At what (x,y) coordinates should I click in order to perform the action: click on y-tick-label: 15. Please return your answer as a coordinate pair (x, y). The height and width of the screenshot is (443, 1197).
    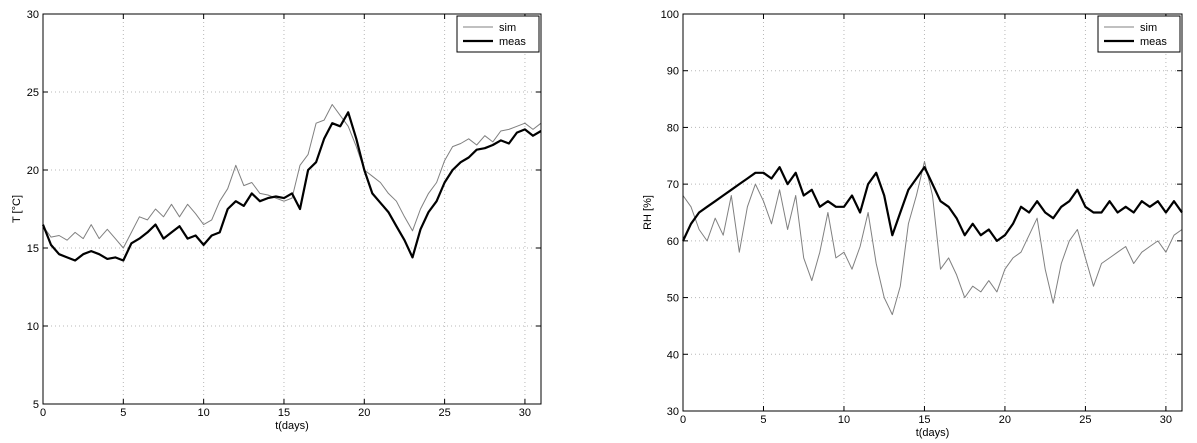
    Looking at the image, I should click on (33, 249).